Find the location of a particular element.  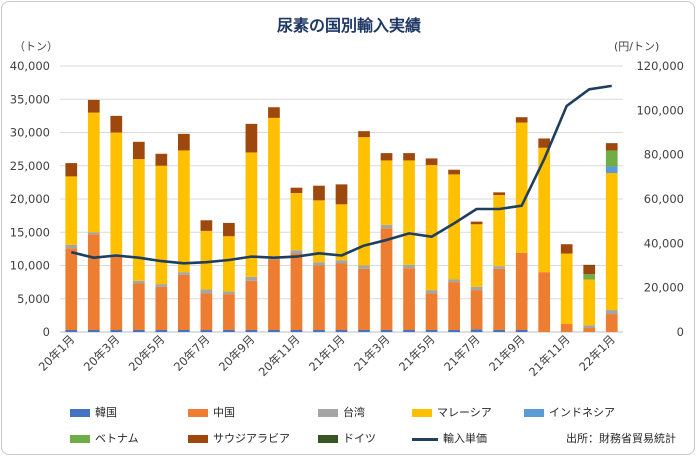

legend-item: サウジアラビア is located at coordinates (239, 438).